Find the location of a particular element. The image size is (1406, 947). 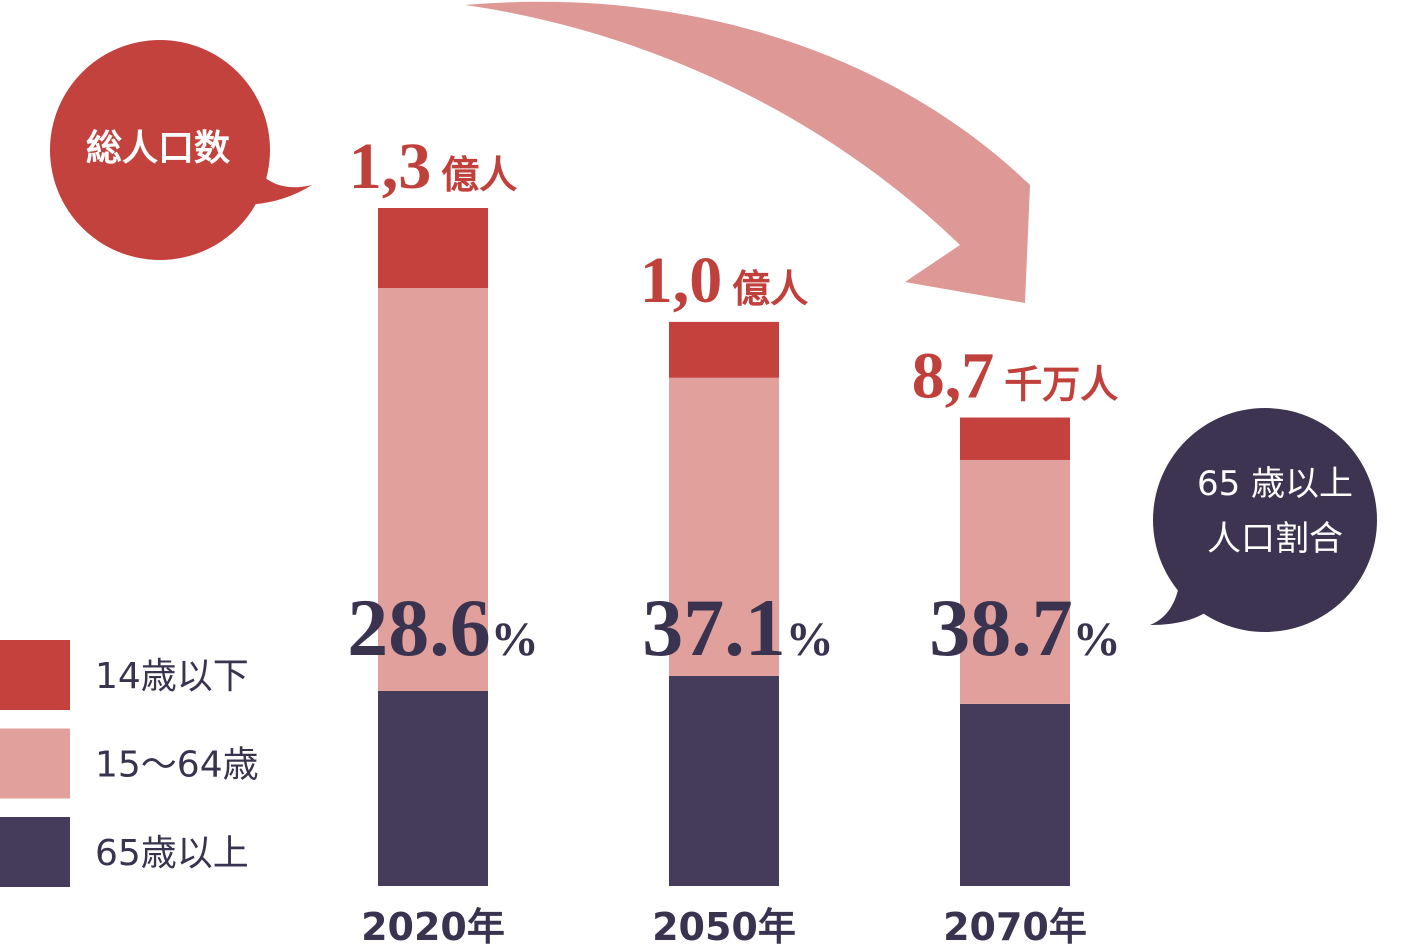

callout-text: 65 歳以上 is located at coordinates (1275, 484).